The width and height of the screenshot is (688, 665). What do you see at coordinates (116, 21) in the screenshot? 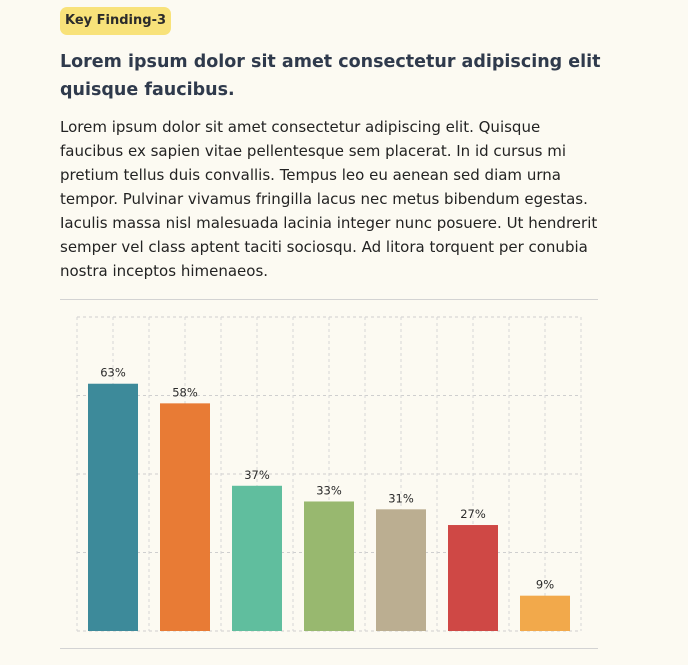
I see `key-finding-badge: Key Finding-3` at bounding box center [116, 21].